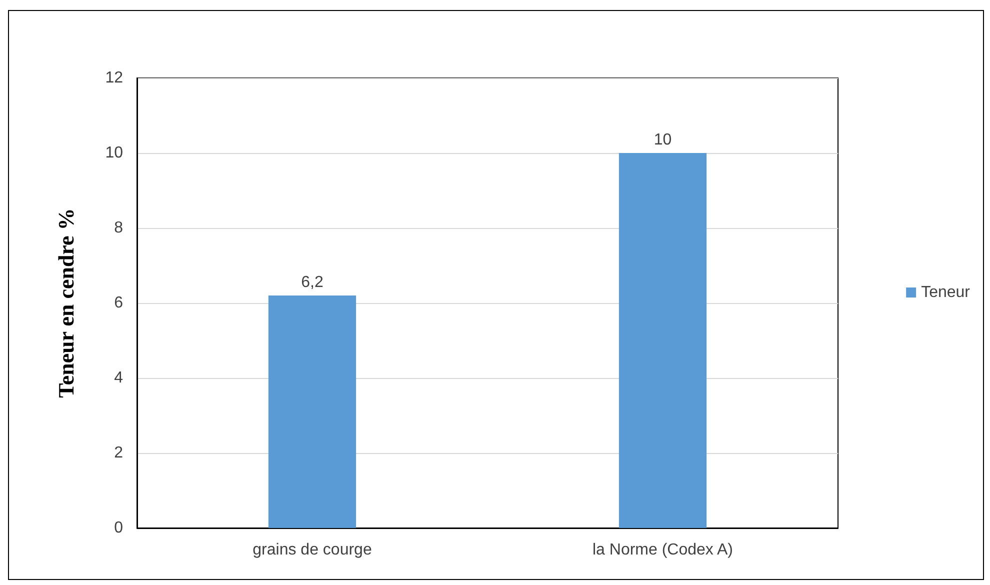  What do you see at coordinates (114, 78) in the screenshot?
I see `y-tick-label: 12` at bounding box center [114, 78].